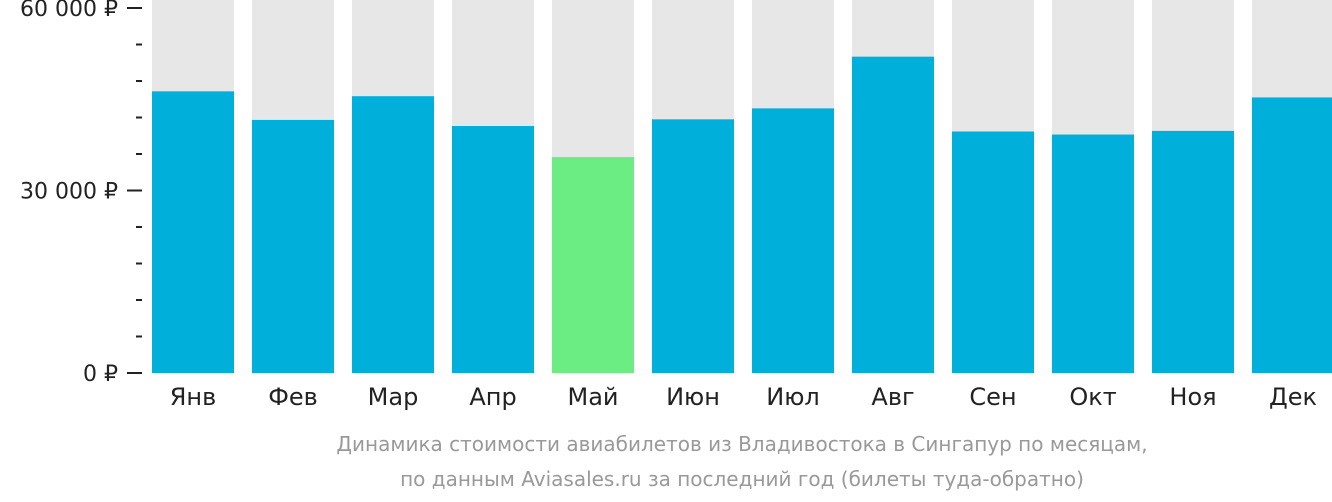  Describe the element at coordinates (793, 397) in the screenshot. I see `x-tick-label: Июл` at that location.